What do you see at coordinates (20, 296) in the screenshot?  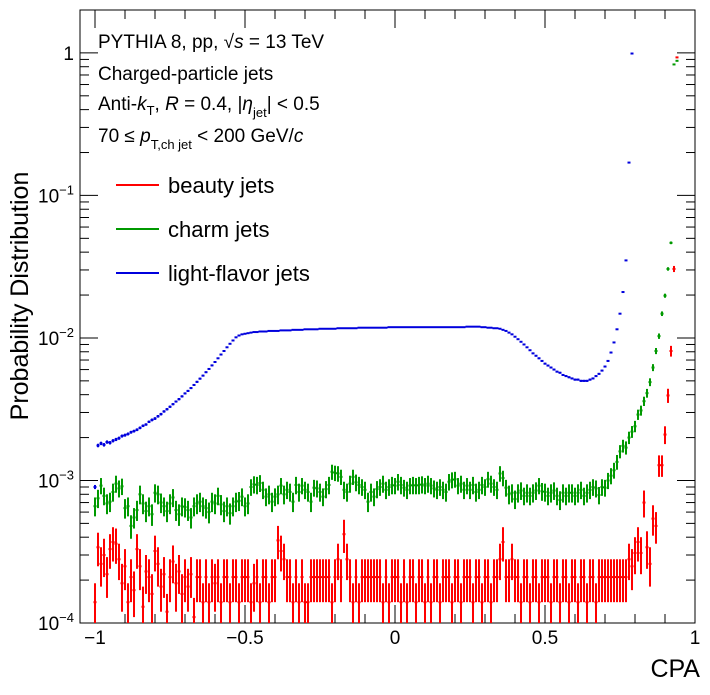 I see `y-axis-title: Probability Distribution` at bounding box center [20, 296].